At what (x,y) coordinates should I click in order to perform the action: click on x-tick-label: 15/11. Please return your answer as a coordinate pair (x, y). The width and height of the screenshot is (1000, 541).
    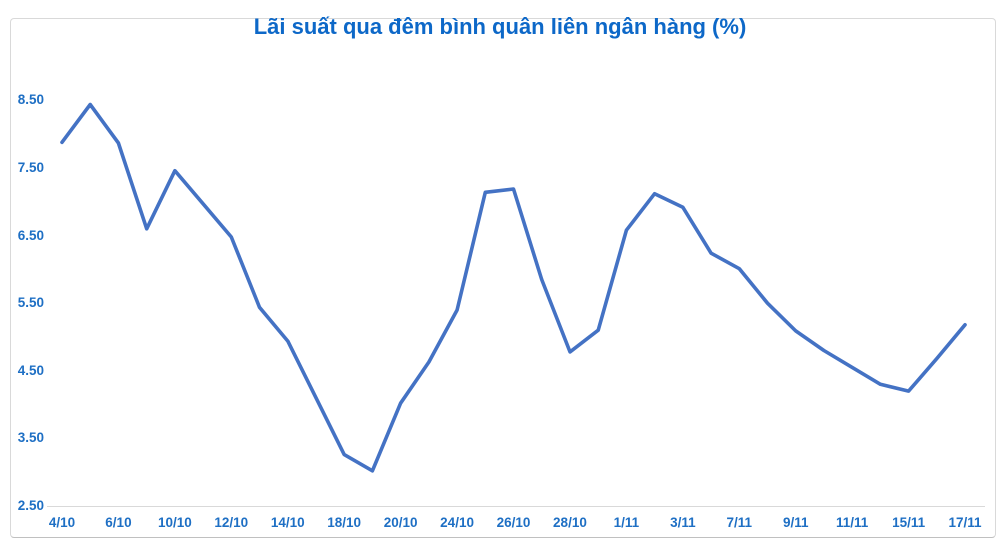
    Looking at the image, I should click on (909, 522).